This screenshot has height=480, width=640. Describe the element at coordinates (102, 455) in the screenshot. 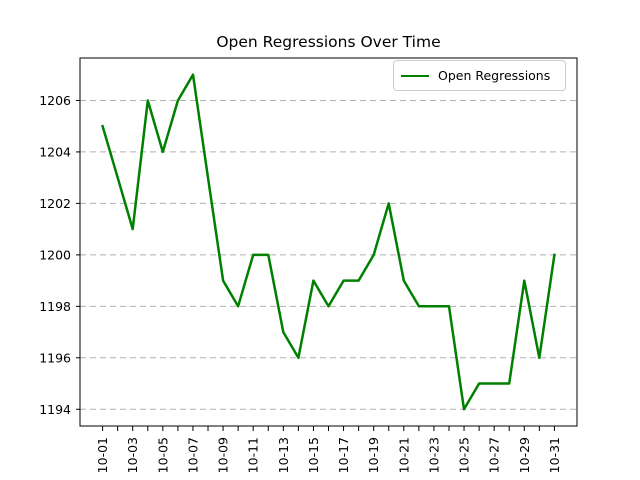

I see `x-tick-label: 10-01` at that location.